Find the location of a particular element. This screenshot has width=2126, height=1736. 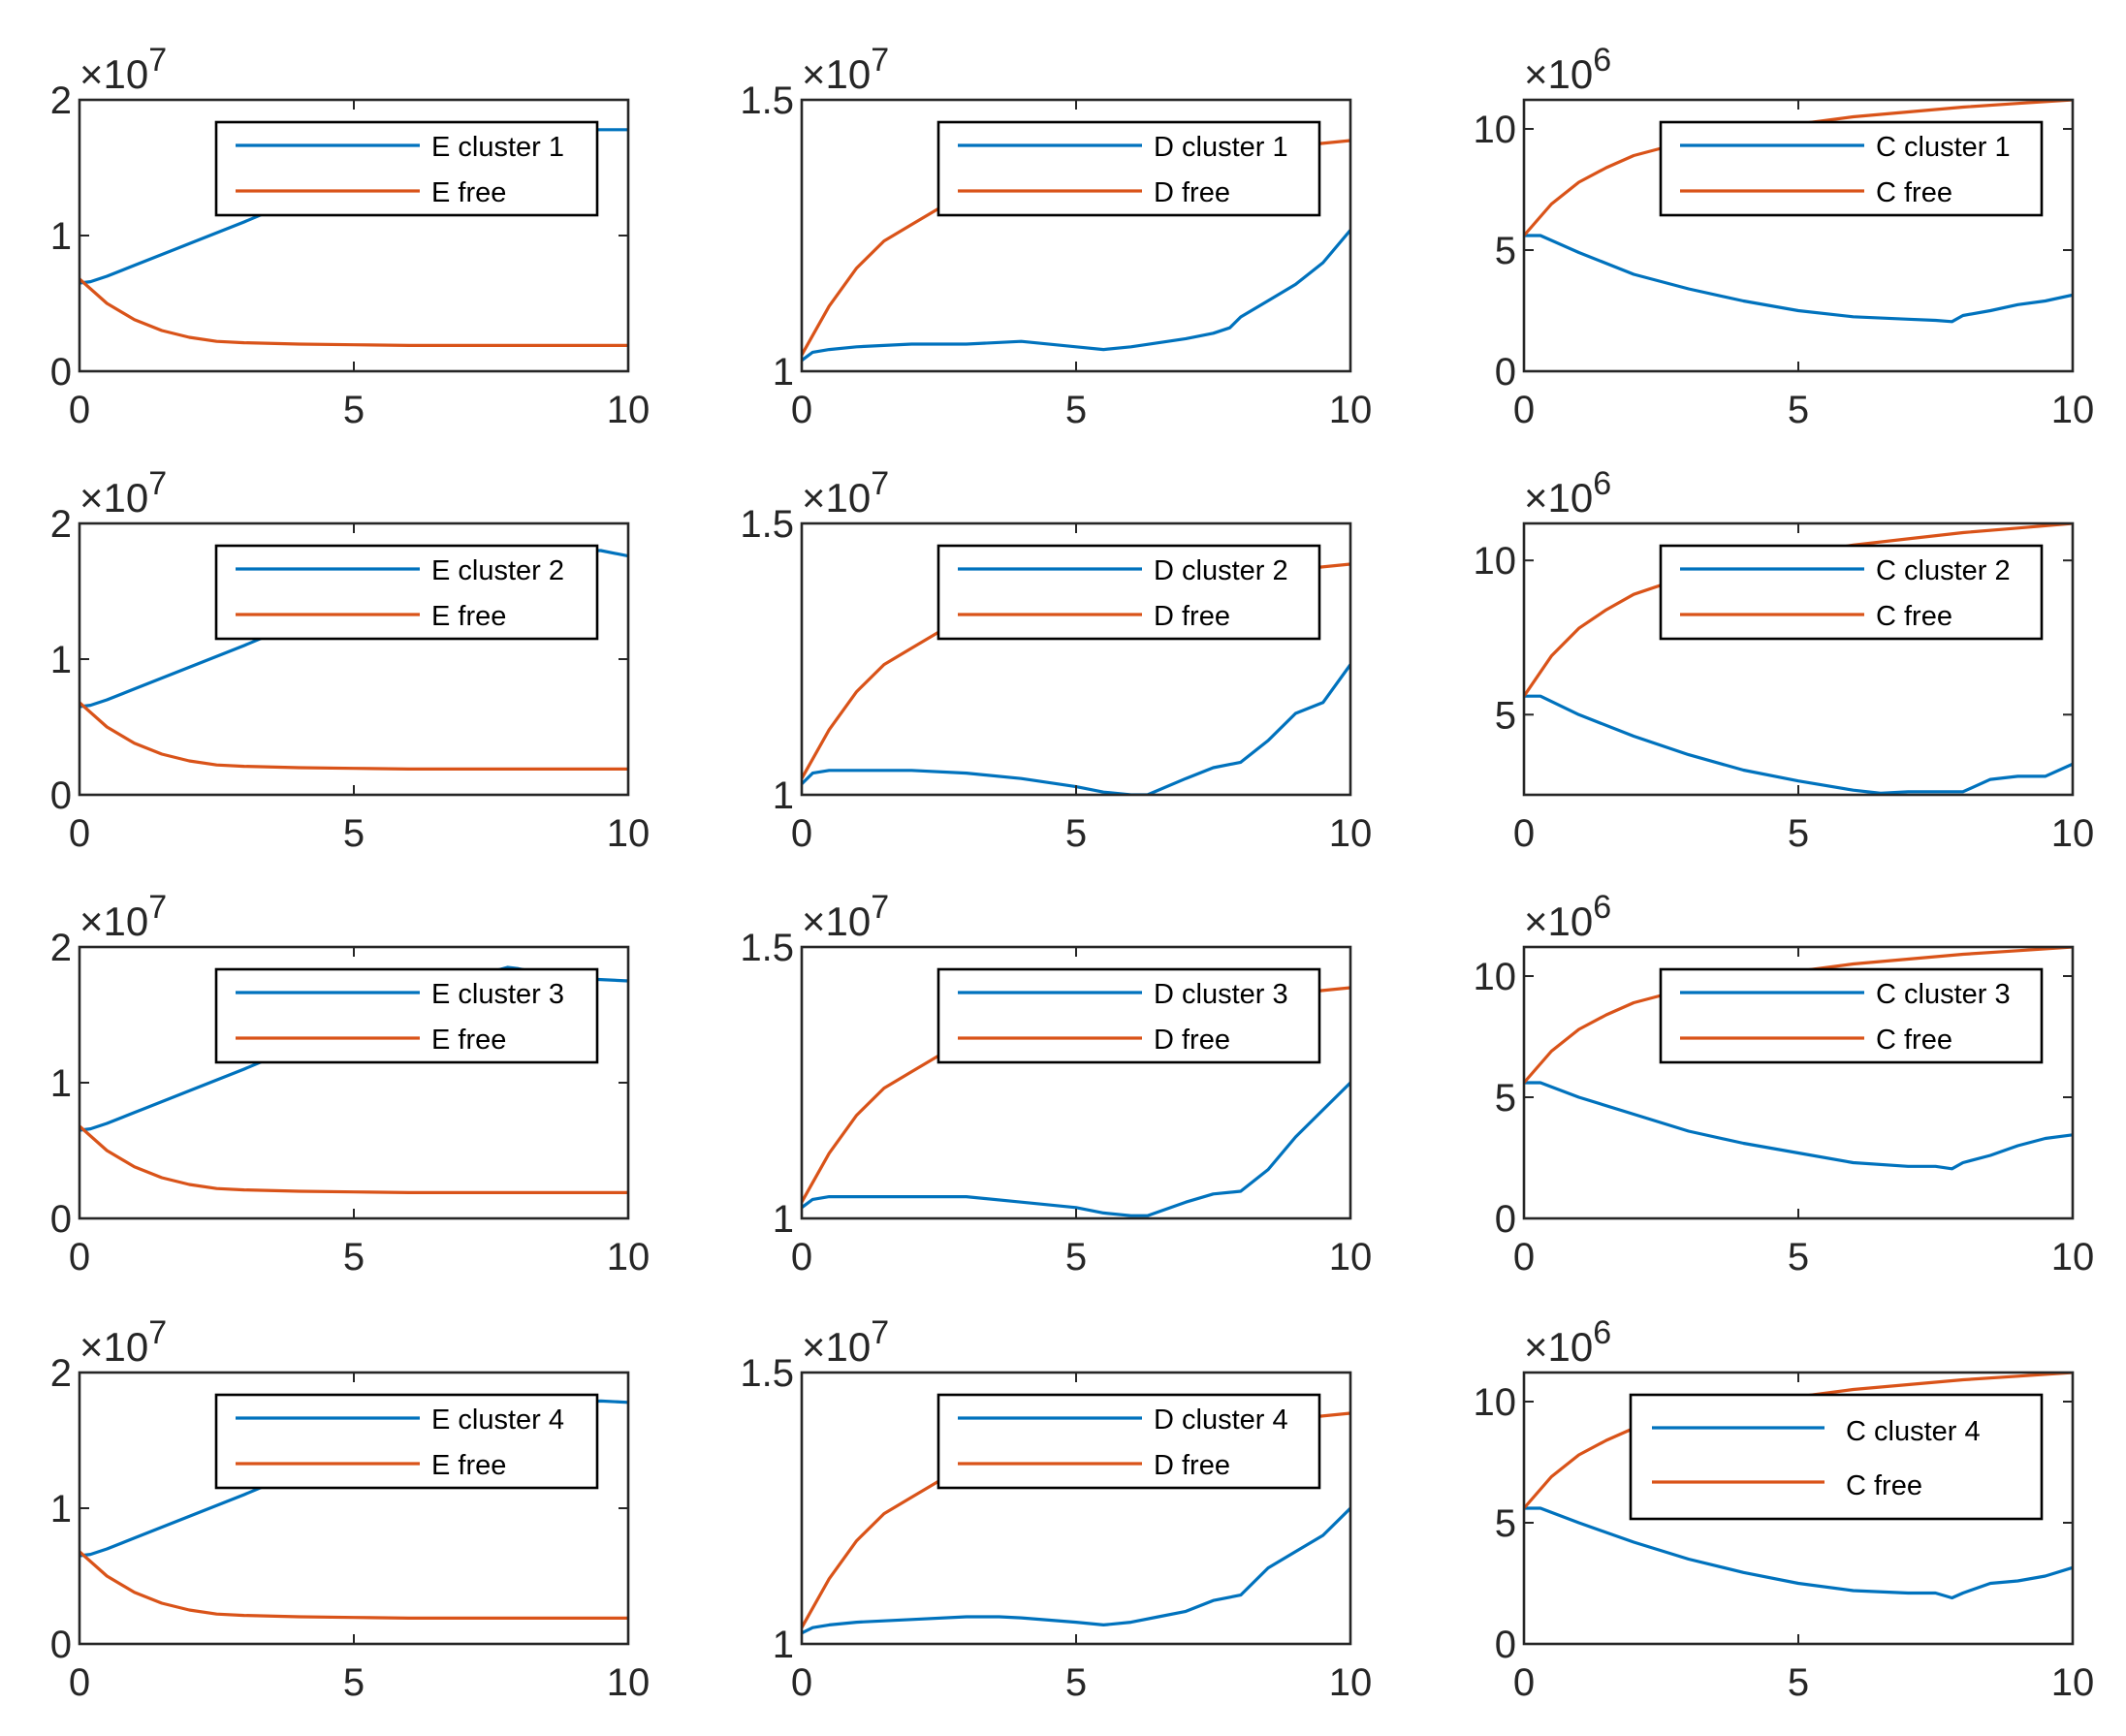

legend-label: C free is located at coordinates (1914, 192).